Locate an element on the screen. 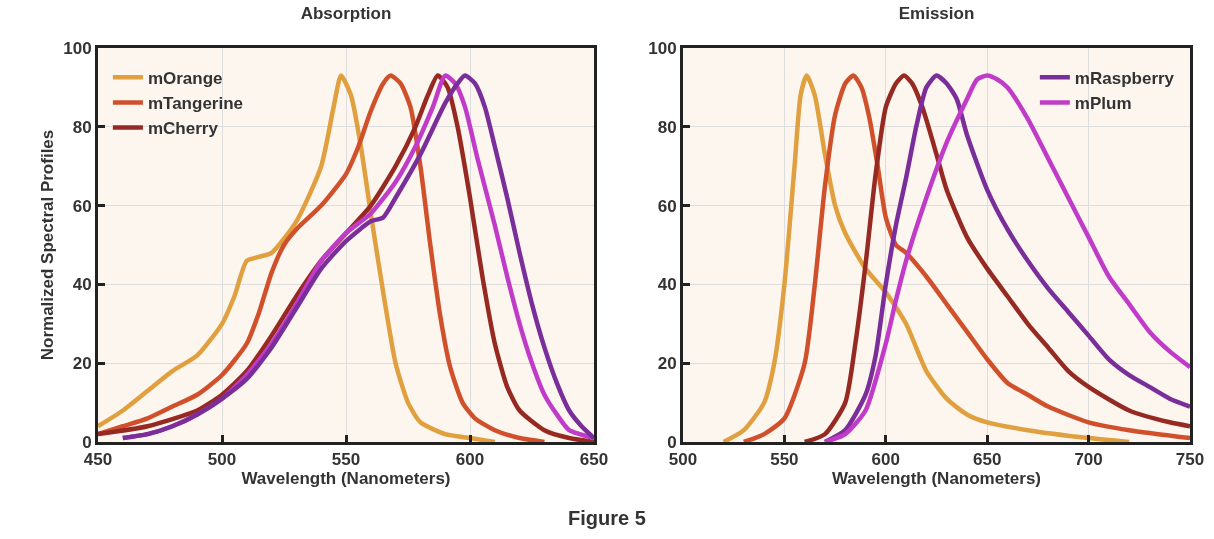 The image size is (1214, 539). legend-label: mOrange is located at coordinates (185, 78).